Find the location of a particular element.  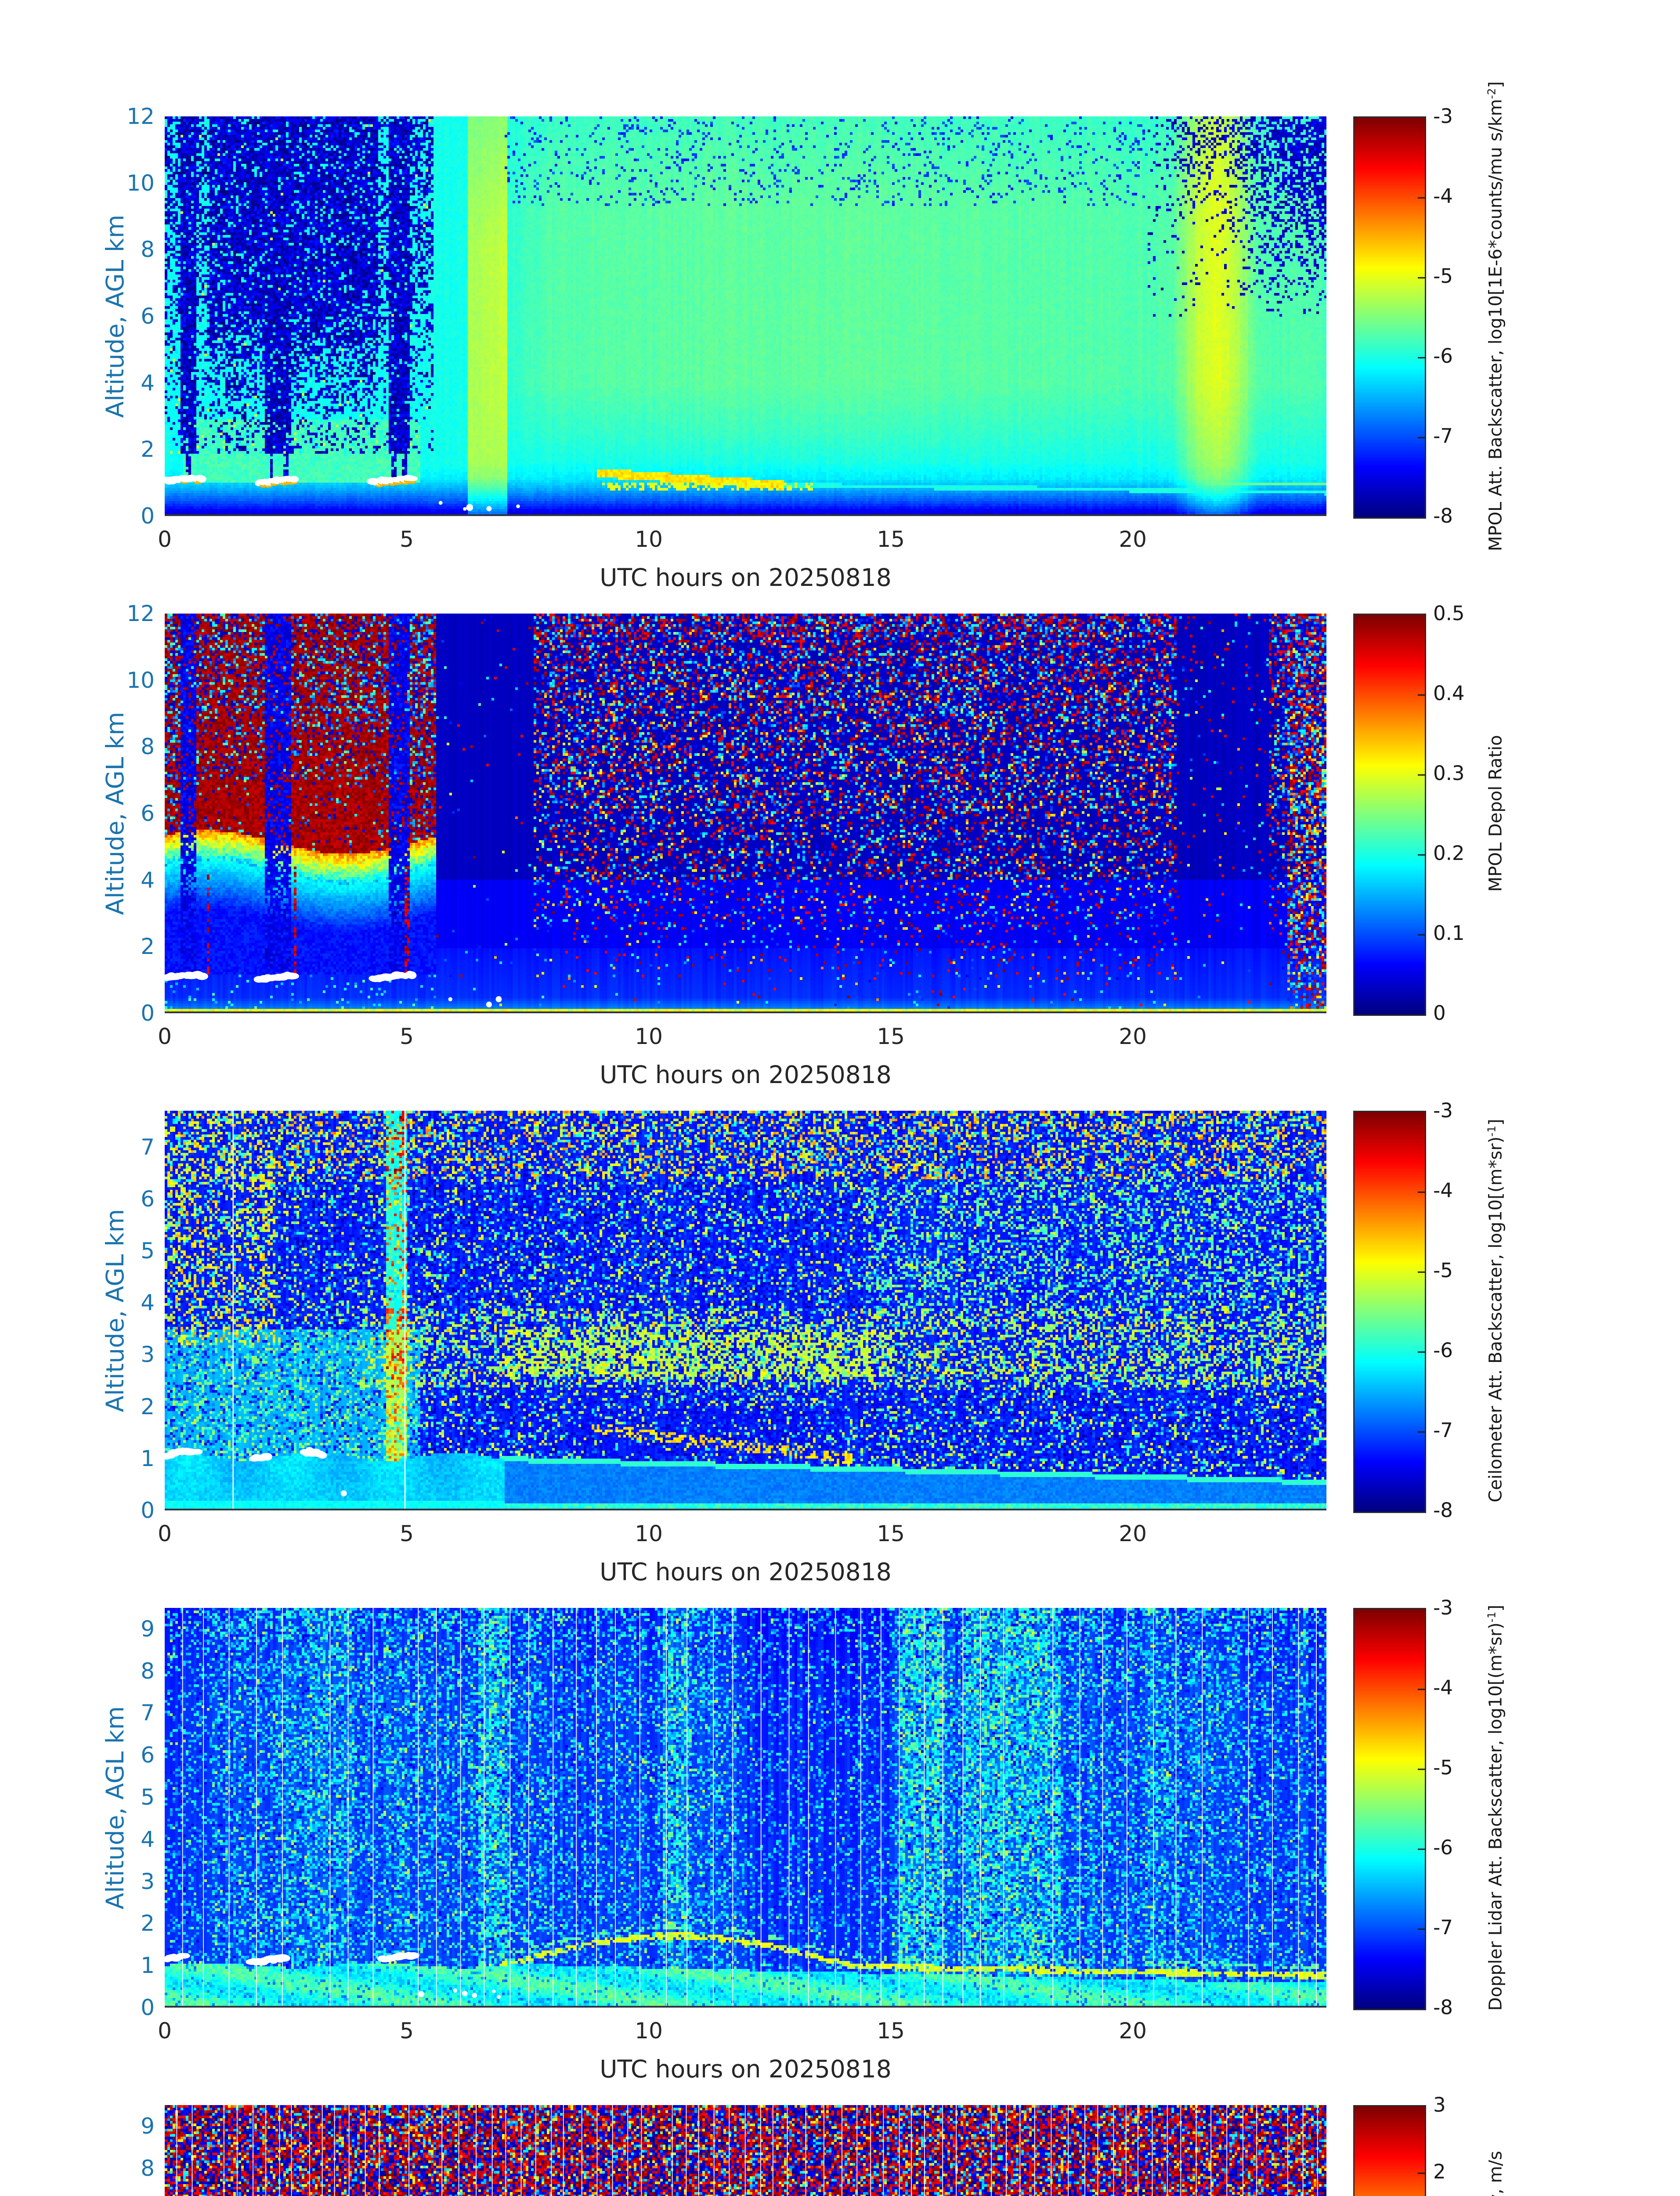

colorbar-label: MPOL Depol Ratio is located at coordinates (1495, 813).